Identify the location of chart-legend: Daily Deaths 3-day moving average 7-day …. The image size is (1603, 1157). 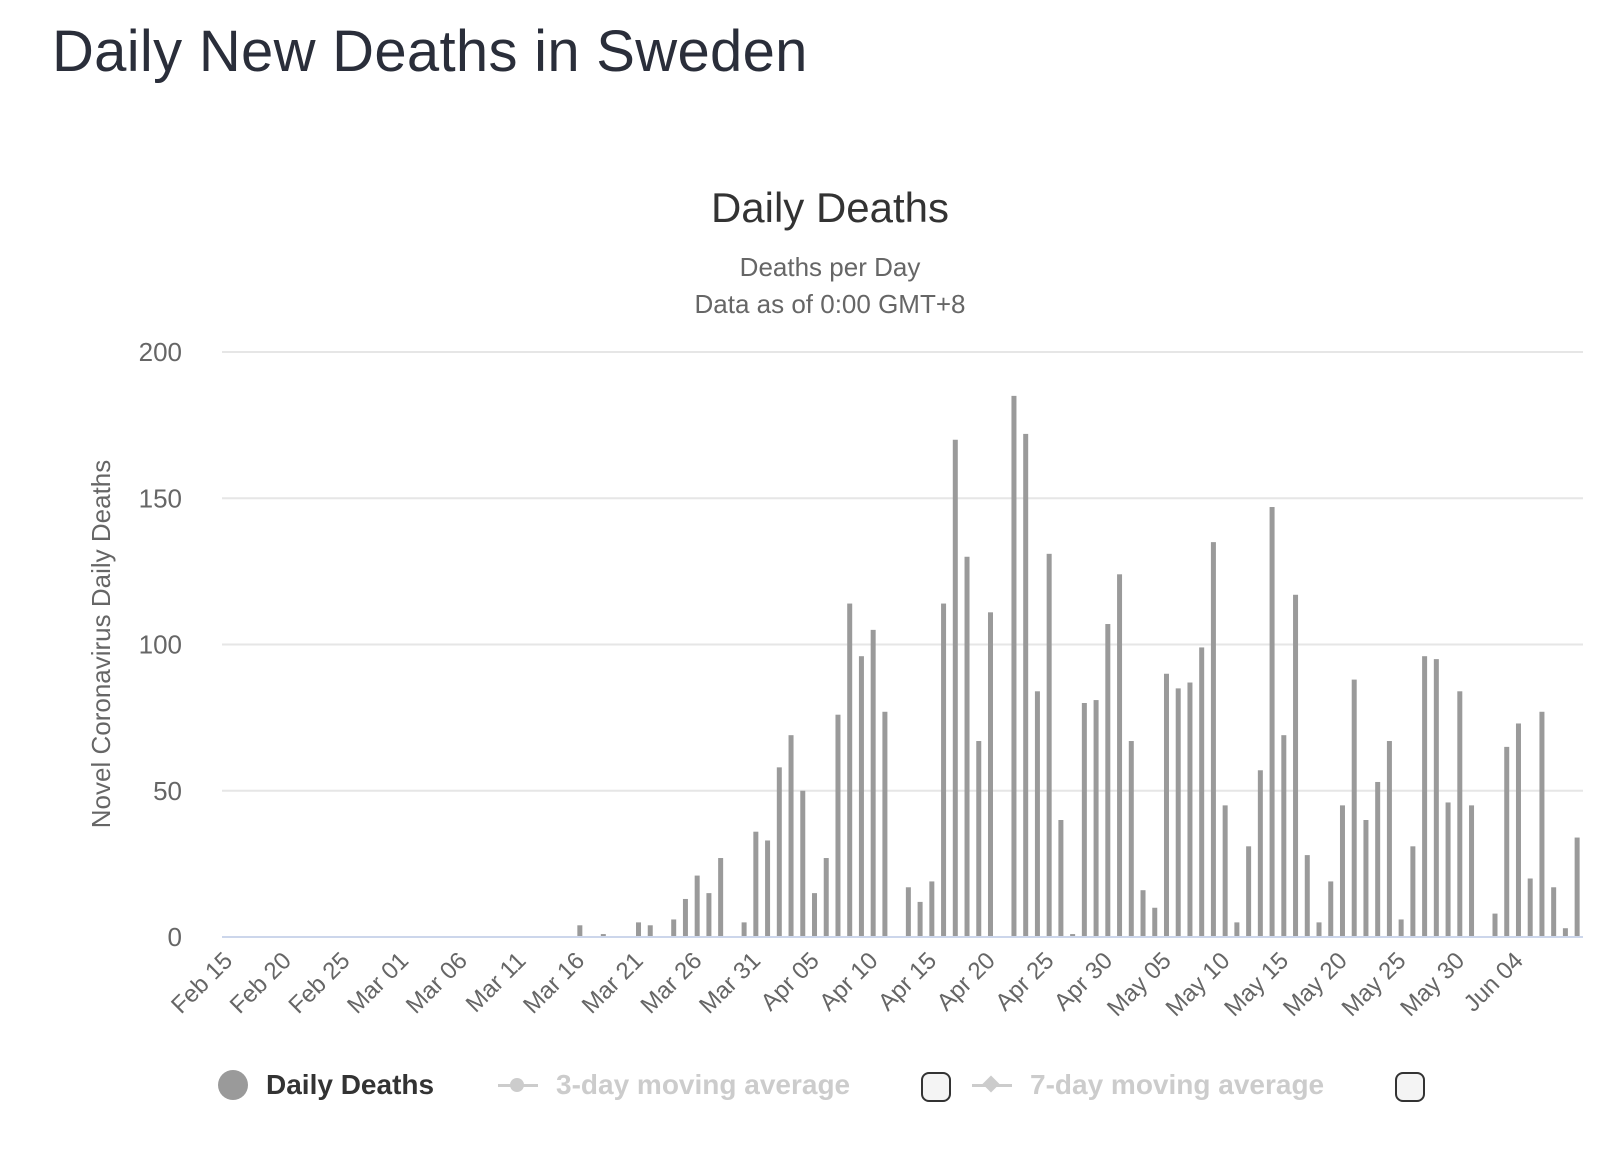
(801, 1090).